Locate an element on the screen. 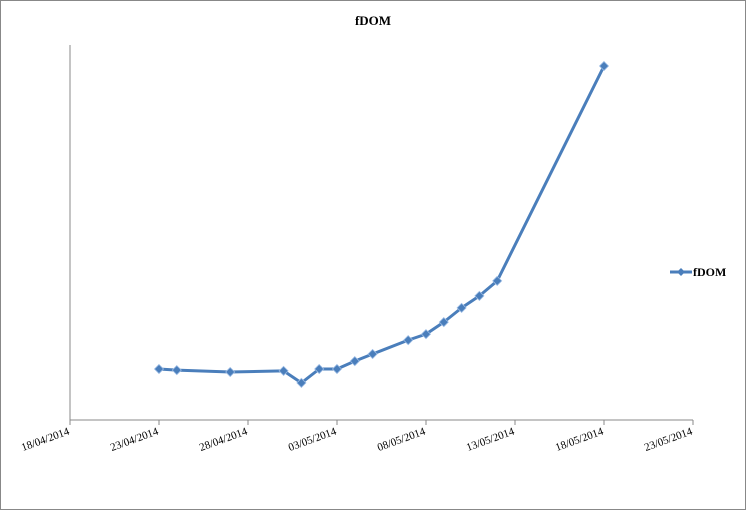 The image size is (747, 511). legend-marker is located at coordinates (681, 272).